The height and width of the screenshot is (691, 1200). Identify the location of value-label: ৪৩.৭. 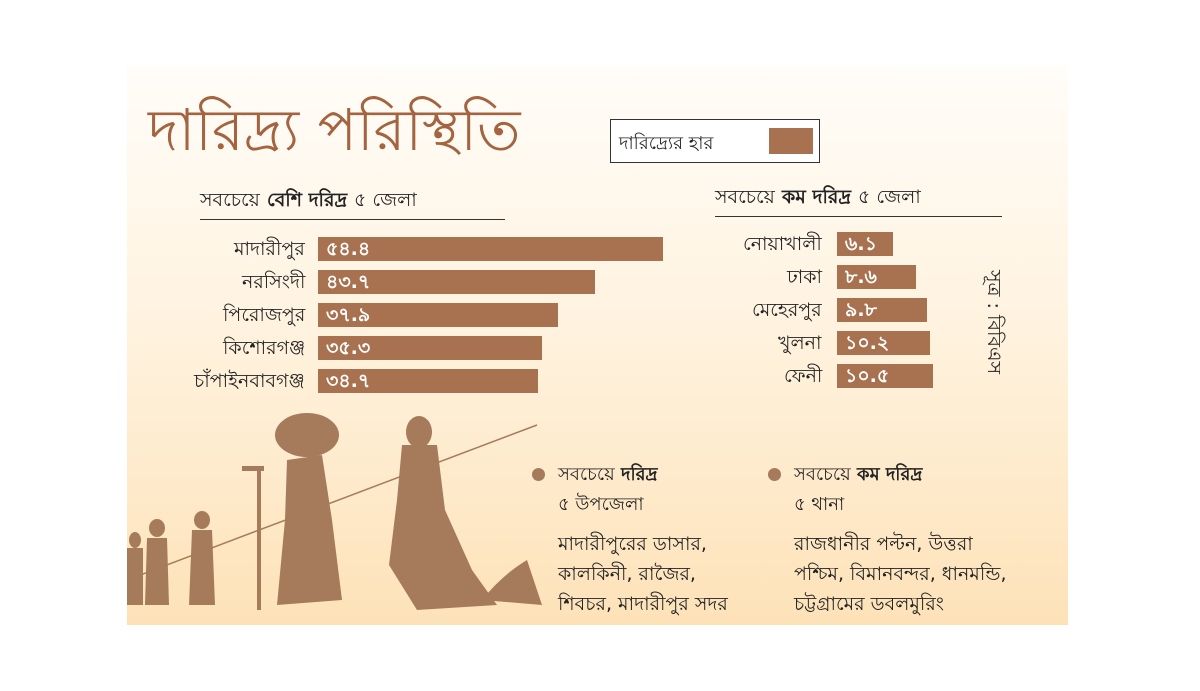
(348, 282).